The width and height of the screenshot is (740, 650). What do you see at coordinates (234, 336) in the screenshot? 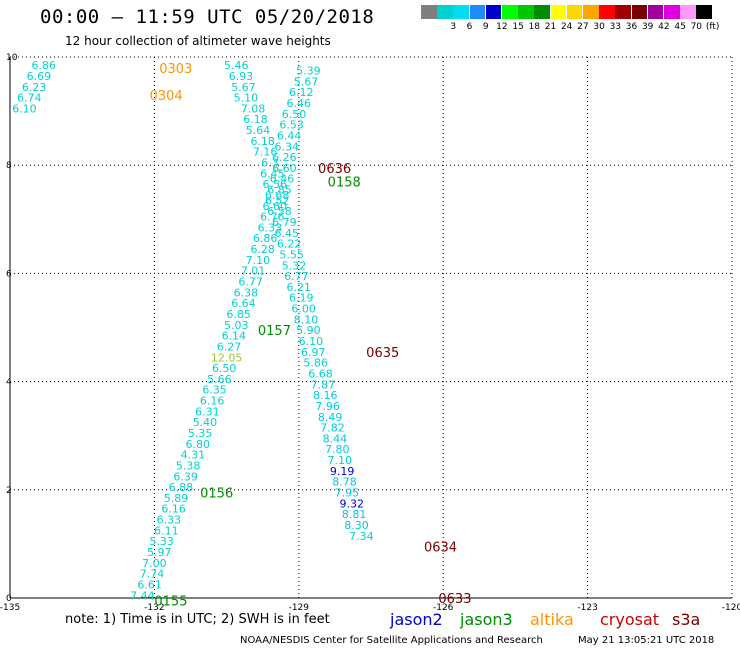
I see `wave-height-value: 6.14` at bounding box center [234, 336].